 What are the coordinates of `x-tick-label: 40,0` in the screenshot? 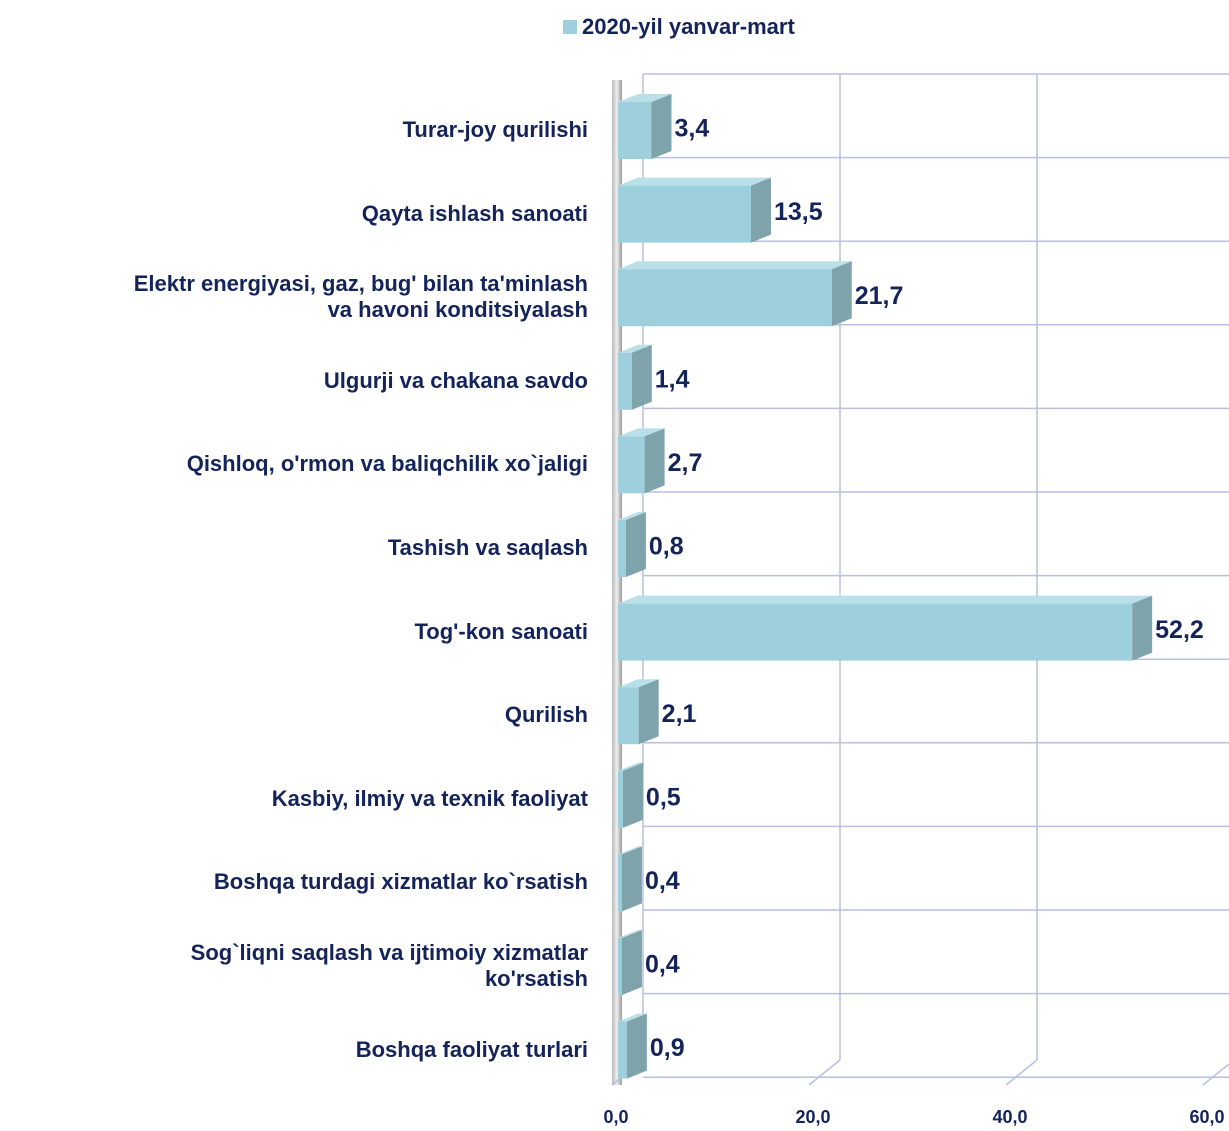 It's located at (1009, 1117).